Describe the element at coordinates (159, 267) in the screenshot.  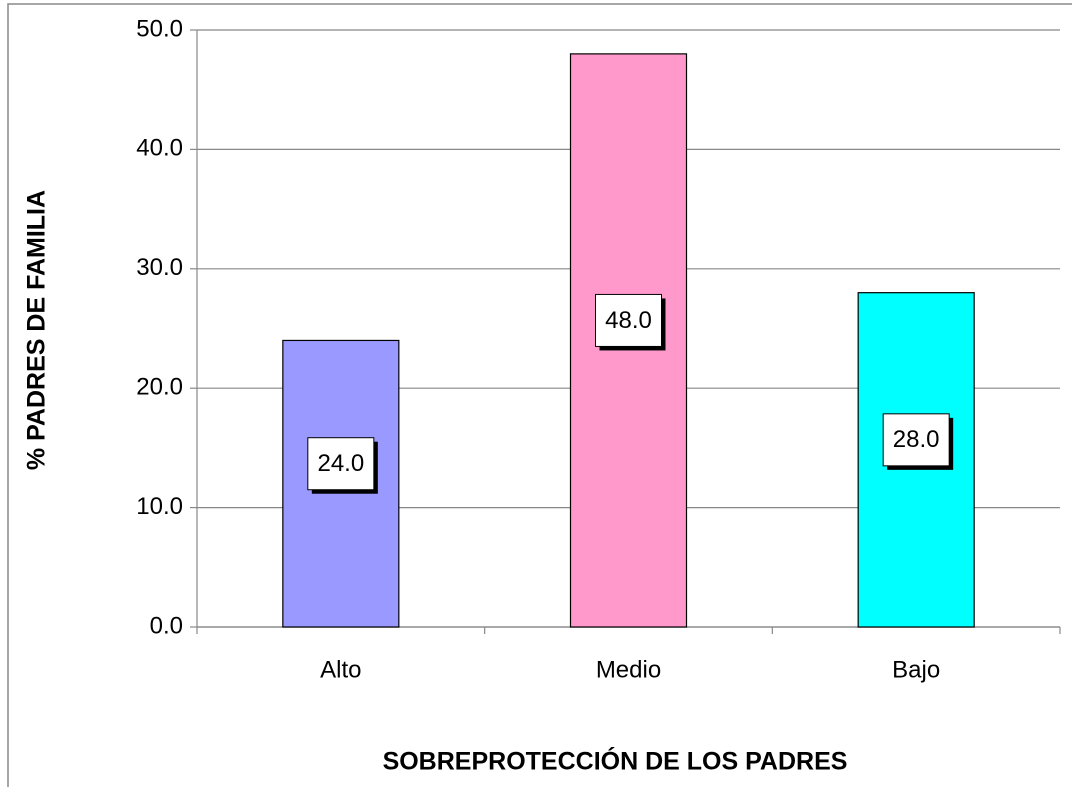
I see `y-tick-label: 30.0` at that location.